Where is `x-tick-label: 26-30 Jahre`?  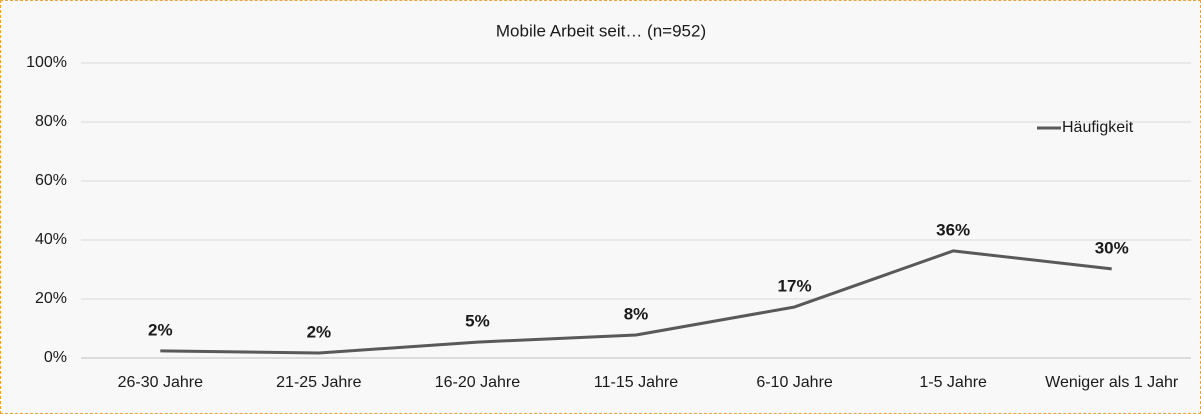
x-tick-label: 26-30 Jahre is located at coordinates (160, 382).